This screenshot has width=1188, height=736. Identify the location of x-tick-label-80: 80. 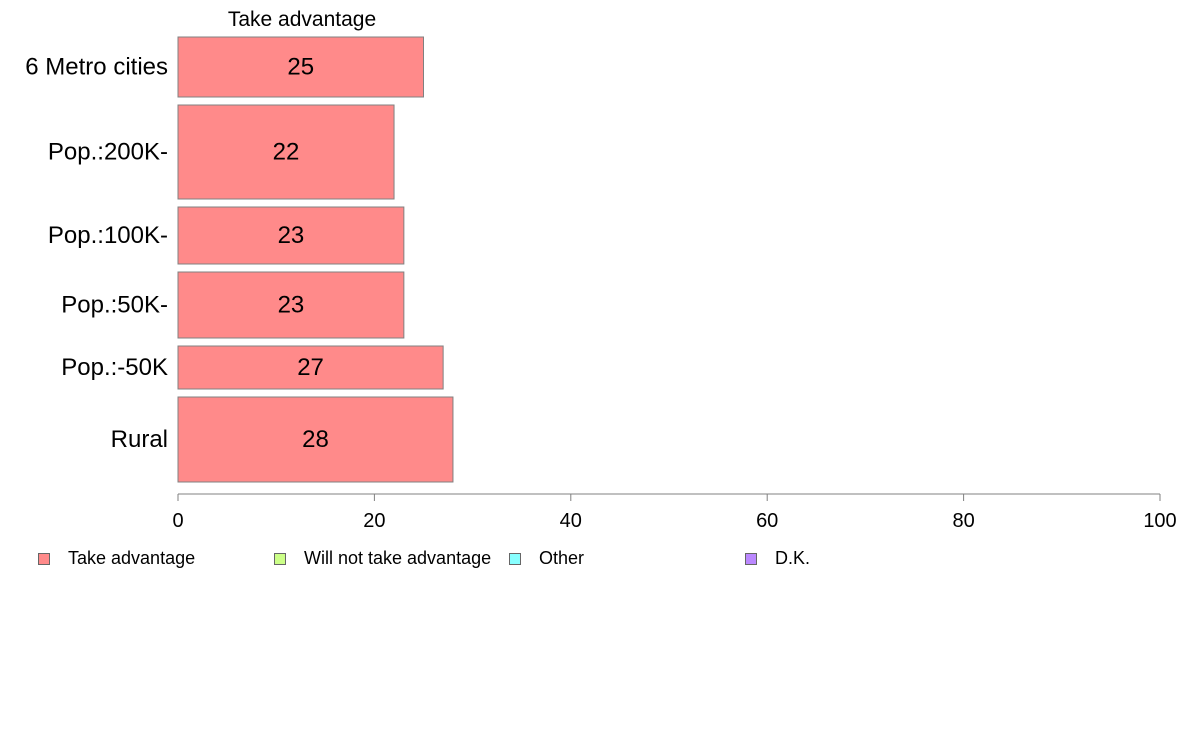
(963, 521).